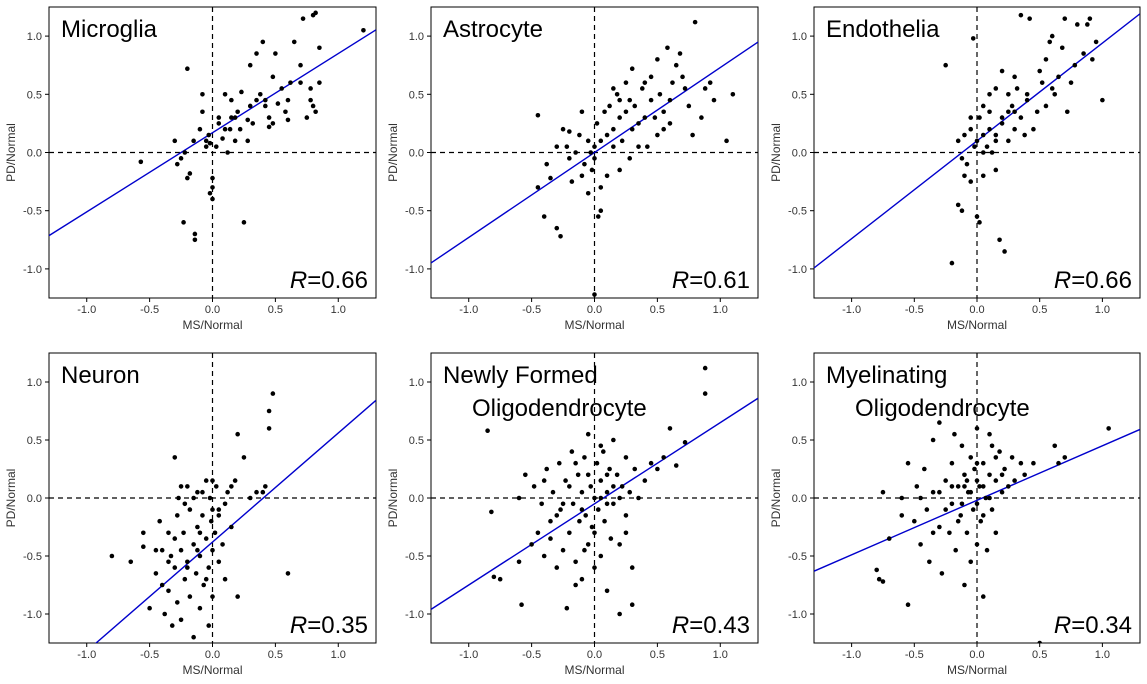 This screenshot has width=1147, height=684. Describe the element at coordinates (797, 212) in the screenshot. I see `y-tick-label: -0.5` at that location.